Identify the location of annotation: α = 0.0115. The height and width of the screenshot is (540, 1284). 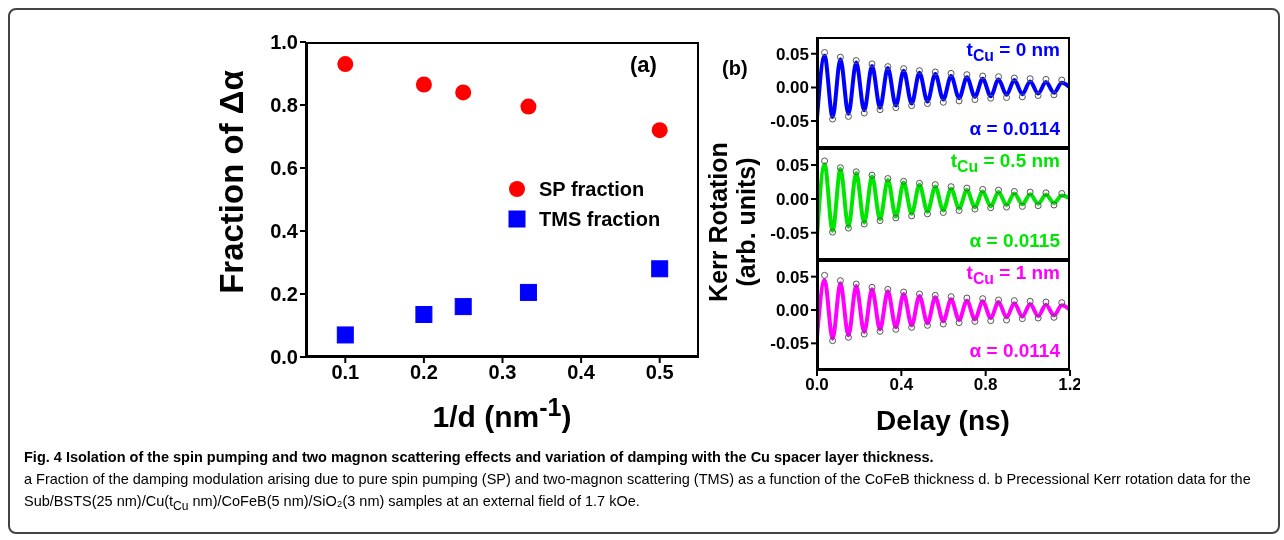
(1014, 241).